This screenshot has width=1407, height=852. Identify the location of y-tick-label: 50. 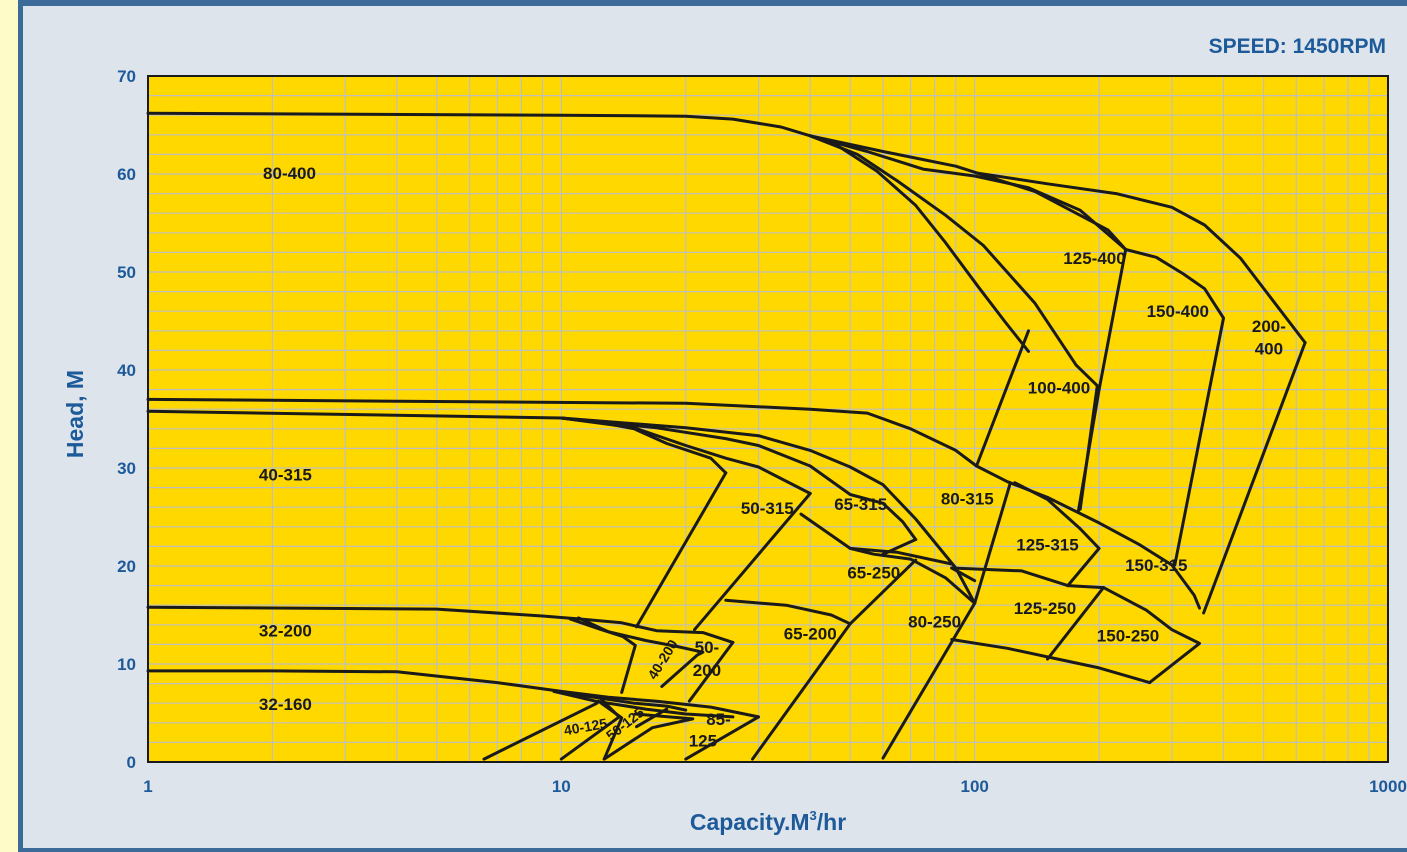
(126, 272).